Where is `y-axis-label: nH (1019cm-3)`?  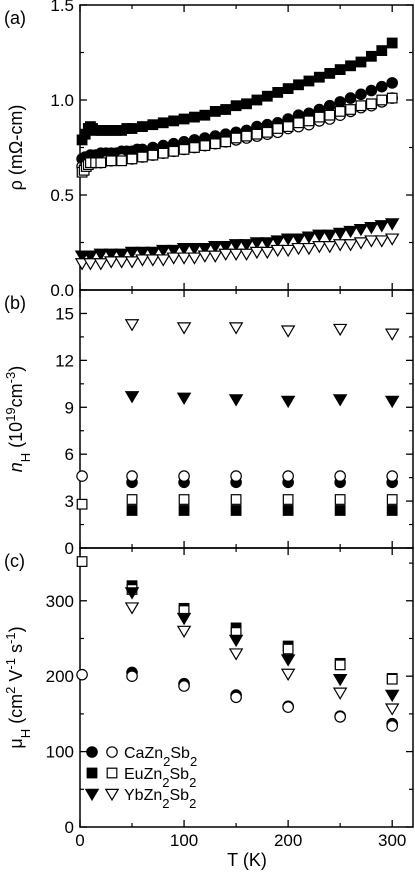
y-axis-label: nH (1019cm-3) is located at coordinates (18, 419).